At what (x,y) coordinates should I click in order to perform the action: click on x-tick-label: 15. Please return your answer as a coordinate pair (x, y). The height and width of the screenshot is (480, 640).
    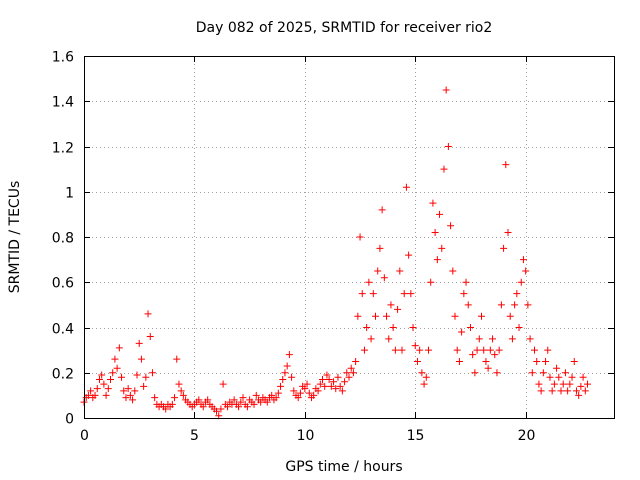
    Looking at the image, I should click on (416, 436).